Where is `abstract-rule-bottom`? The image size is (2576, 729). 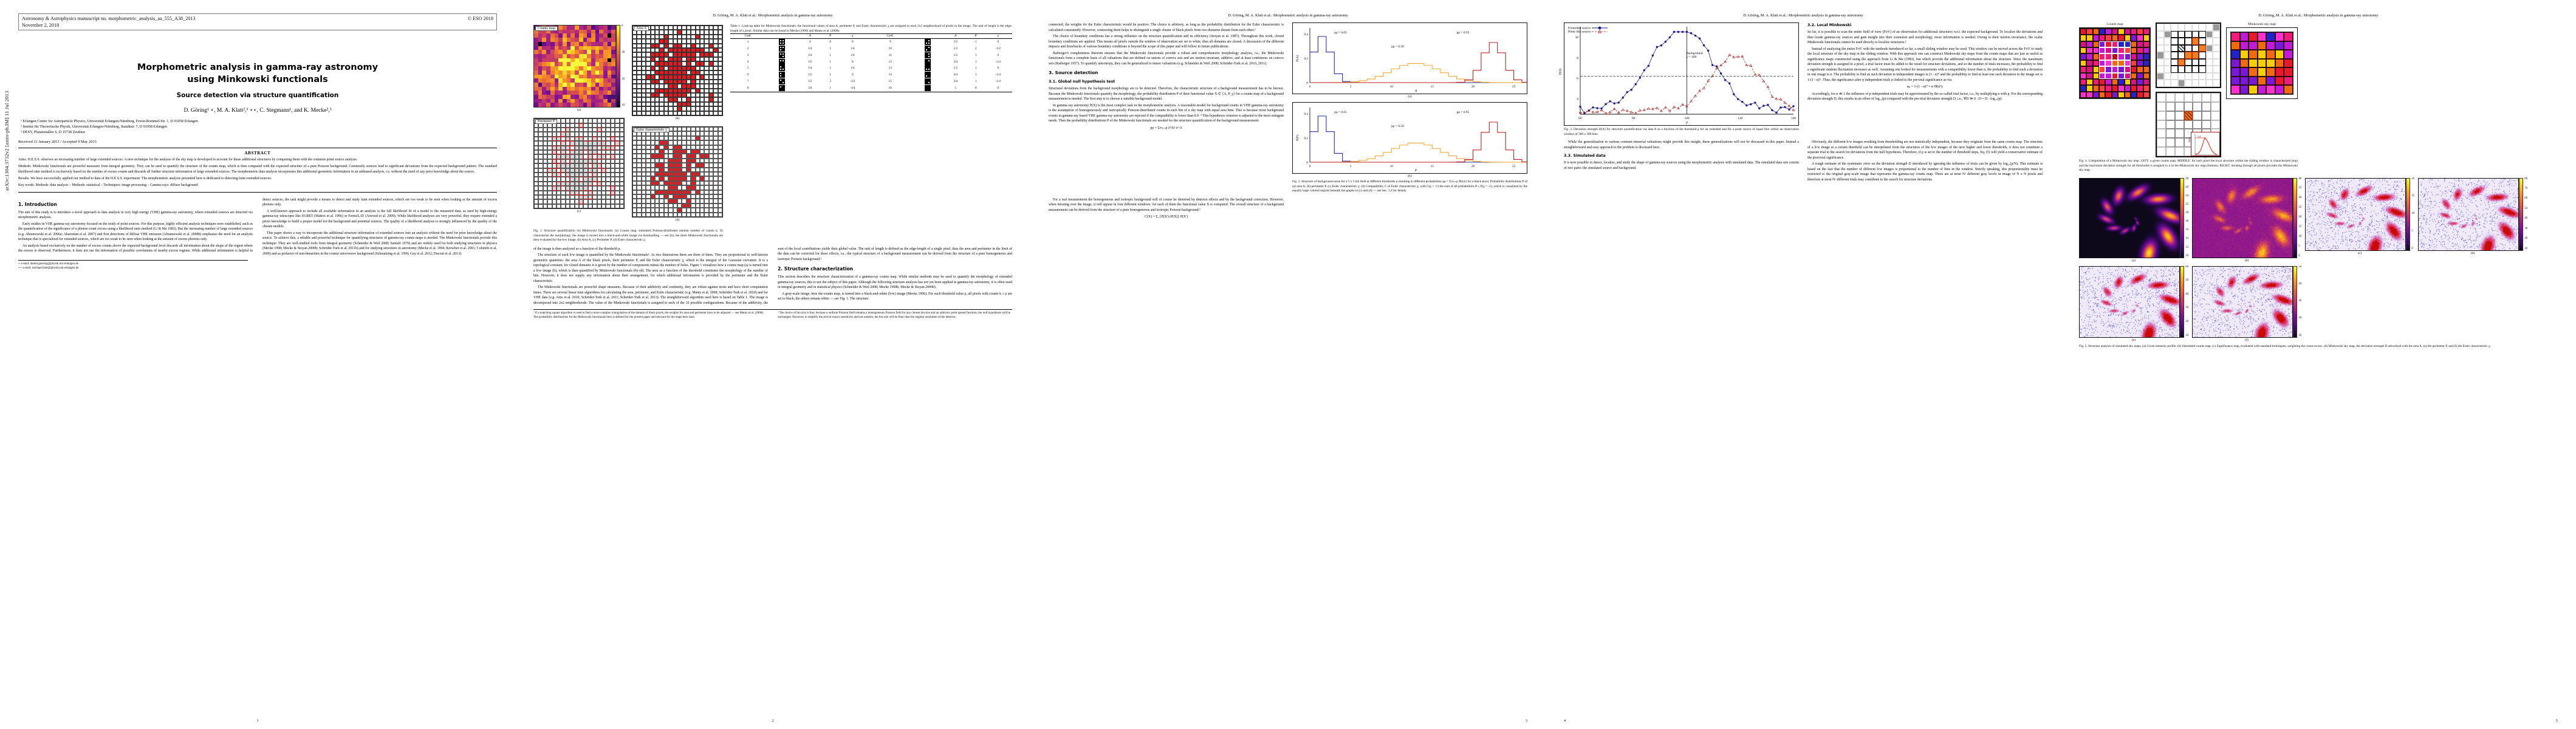
abstract-rule-bottom is located at coordinates (257, 192).